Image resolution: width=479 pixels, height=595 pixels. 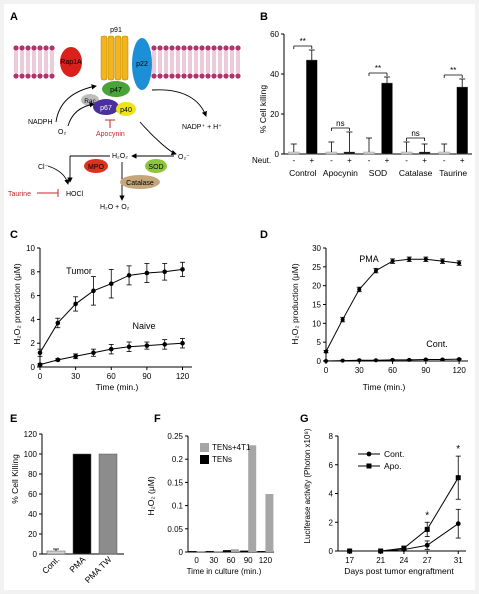 What do you see at coordinates (15, 479) in the screenshot?
I see `panel-e-ylabel: % Cell Killing` at bounding box center [15, 479].